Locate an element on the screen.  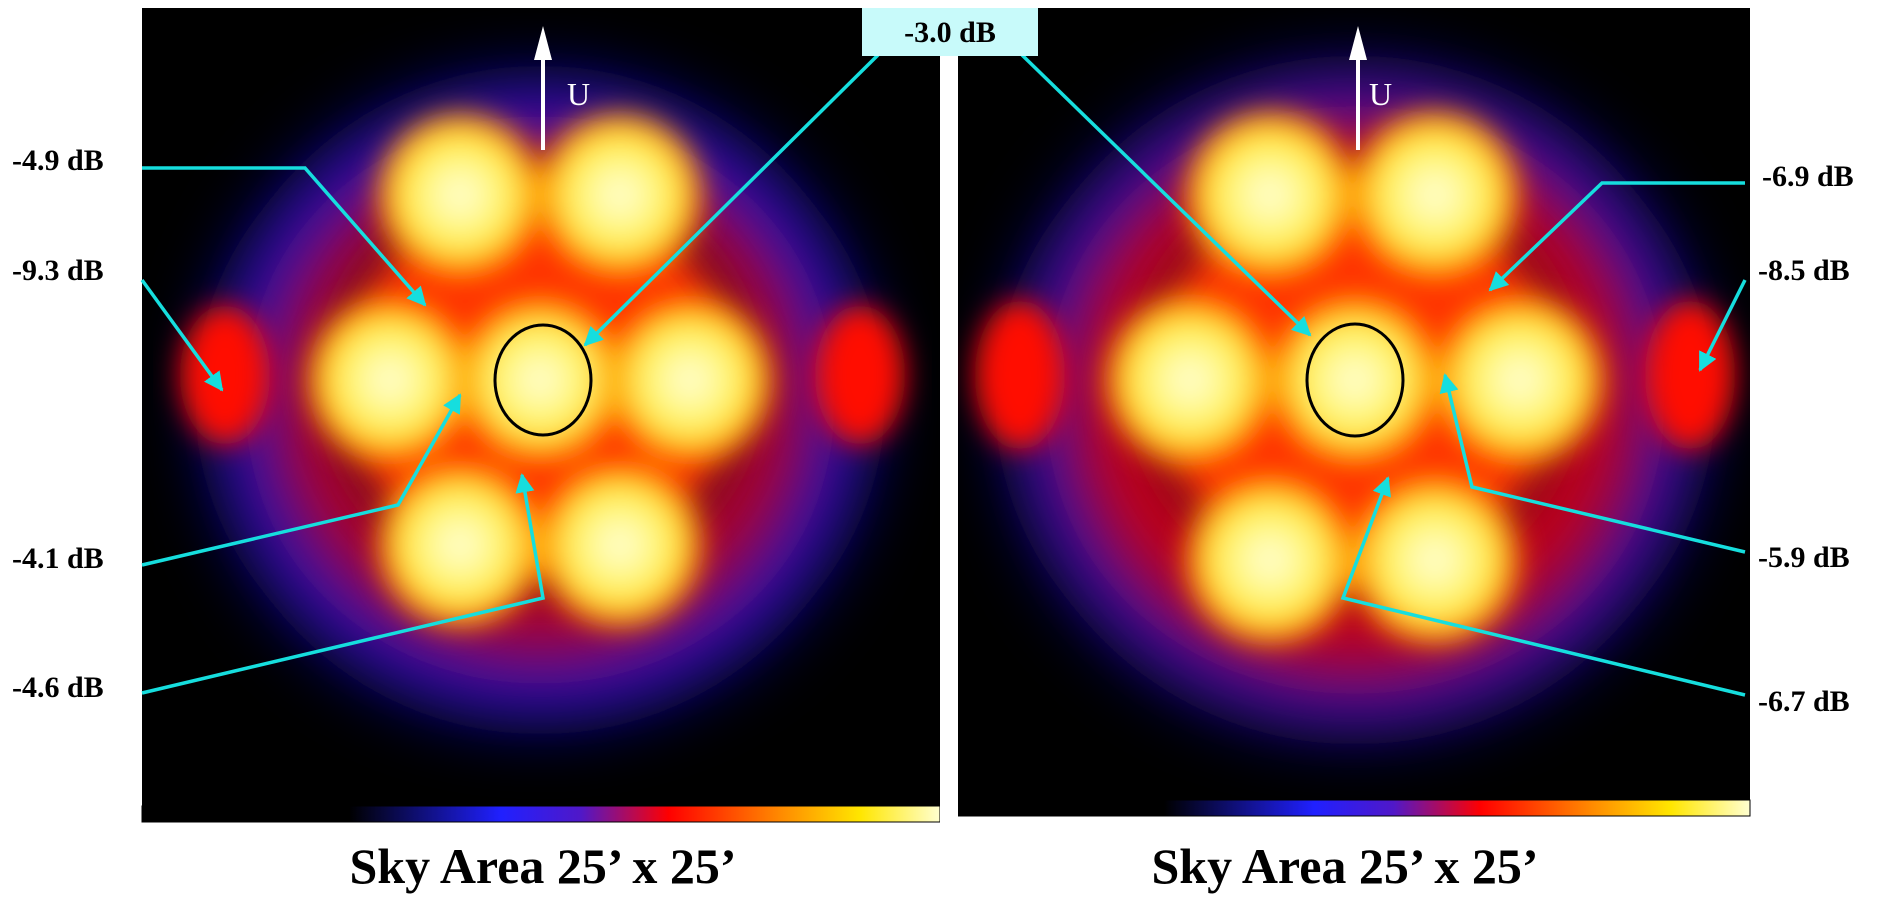
pointer-right-inner is located at coordinates (1592, 463).